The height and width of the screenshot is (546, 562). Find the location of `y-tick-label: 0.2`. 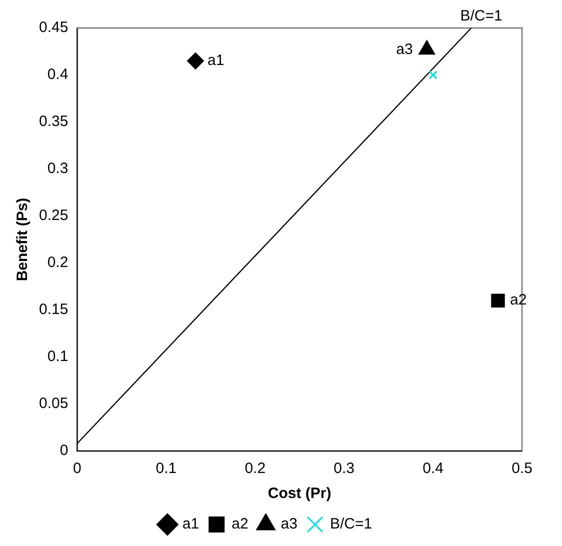

y-tick-label: 0.2 is located at coordinates (57, 263).